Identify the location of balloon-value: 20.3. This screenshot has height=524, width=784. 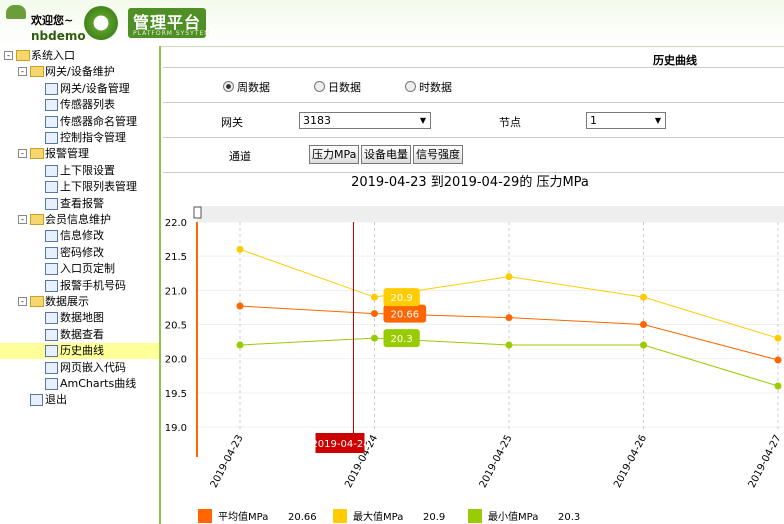
(402, 339).